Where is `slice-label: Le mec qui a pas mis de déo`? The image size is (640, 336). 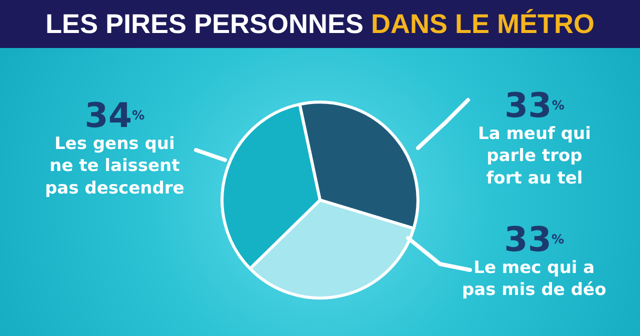
slice-label: Le mec qui a pas mis de déo is located at coordinates (534, 279).